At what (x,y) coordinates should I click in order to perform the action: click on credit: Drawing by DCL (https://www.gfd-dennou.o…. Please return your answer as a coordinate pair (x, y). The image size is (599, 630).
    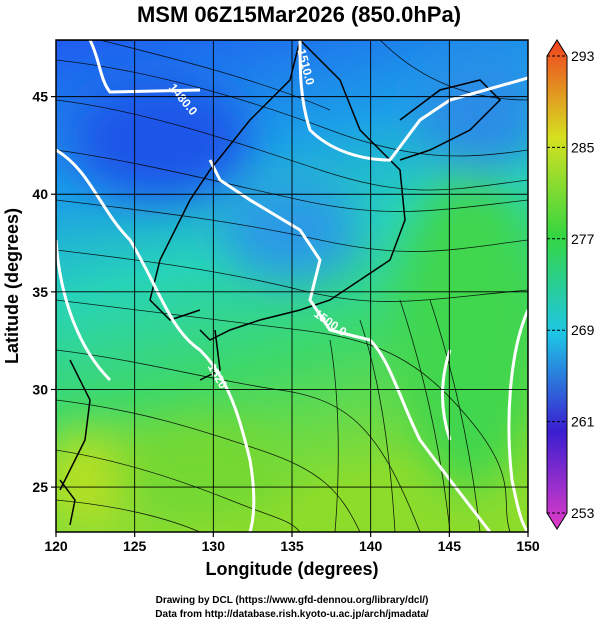
    Looking at the image, I should click on (292, 600).